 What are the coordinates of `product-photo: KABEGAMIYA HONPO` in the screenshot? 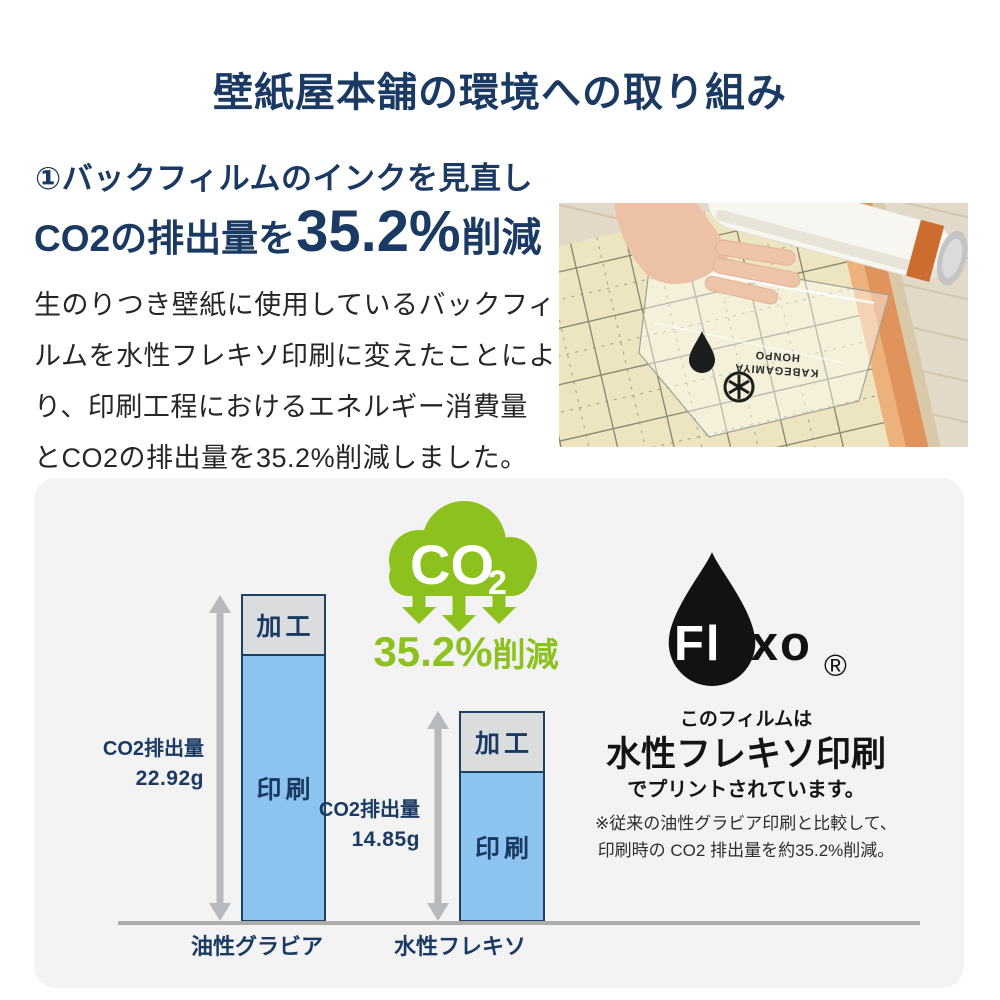 It's located at (763, 325).